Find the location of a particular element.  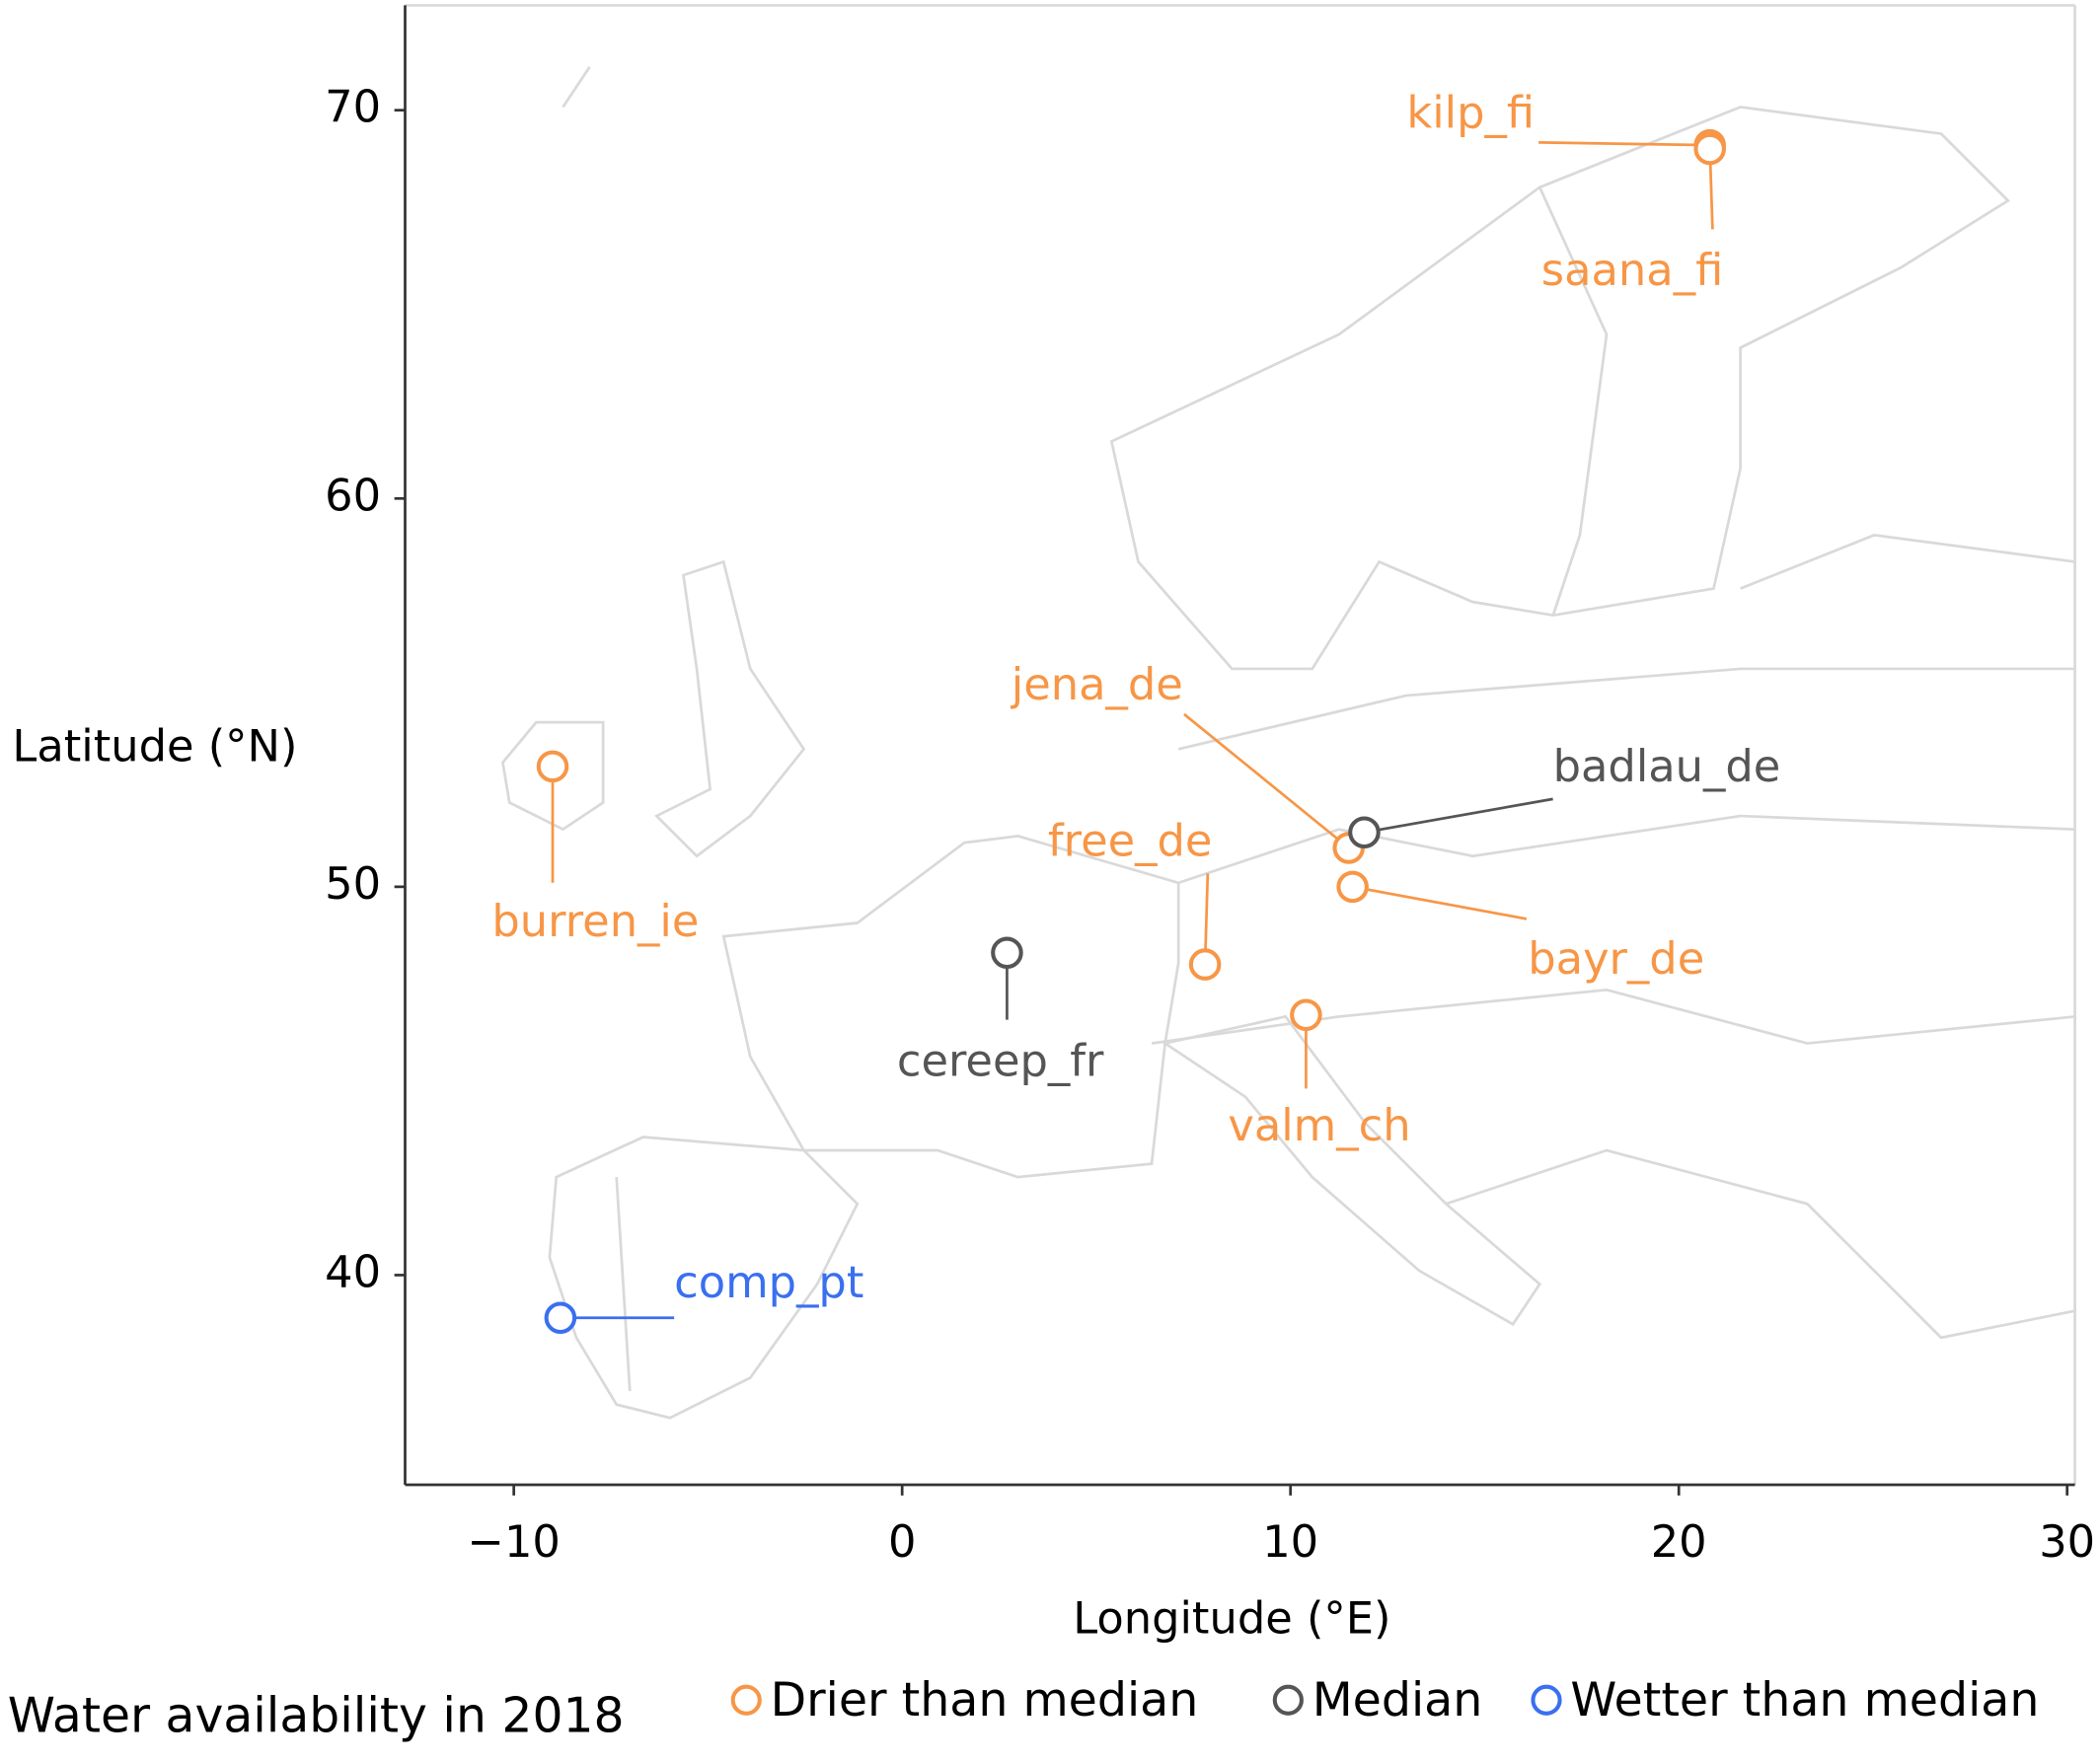

site-label: jena_de is located at coordinates (1097, 684).